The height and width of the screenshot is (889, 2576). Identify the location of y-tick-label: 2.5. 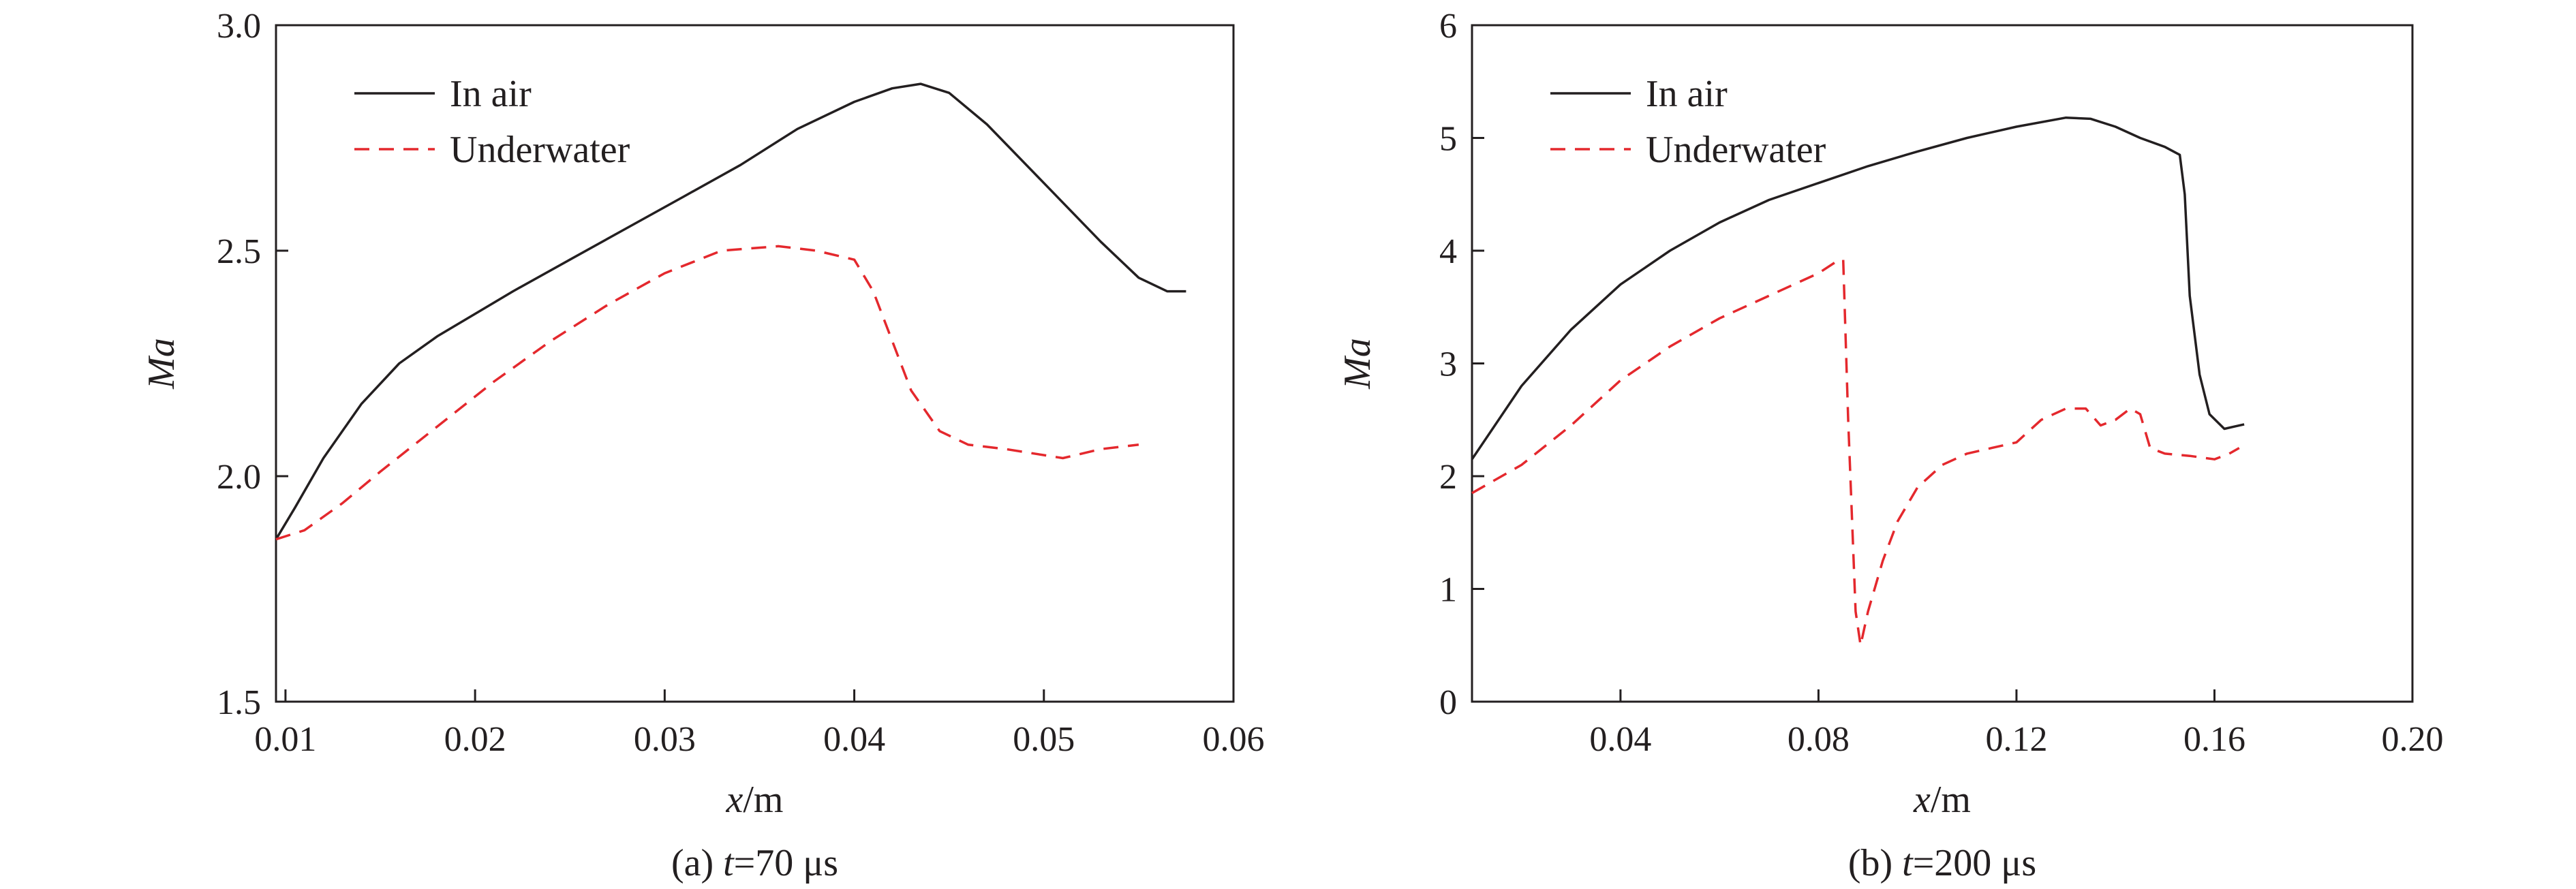
(239, 252).